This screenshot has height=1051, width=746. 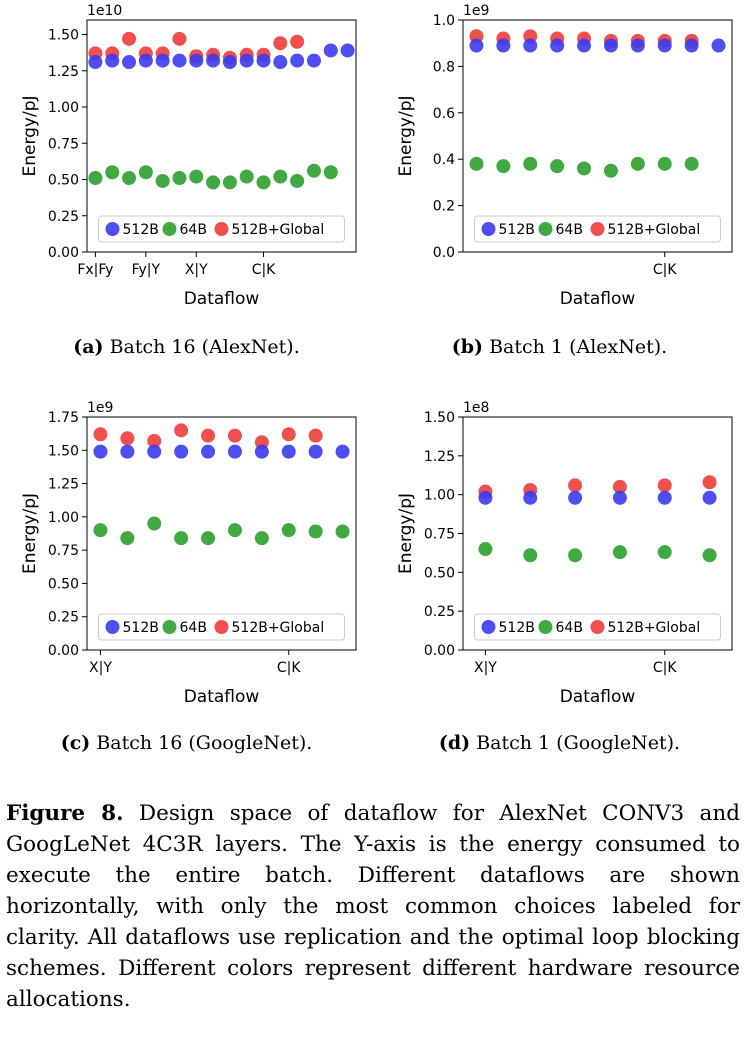 I want to click on subcaption-label: (b), so click(x=467, y=347).